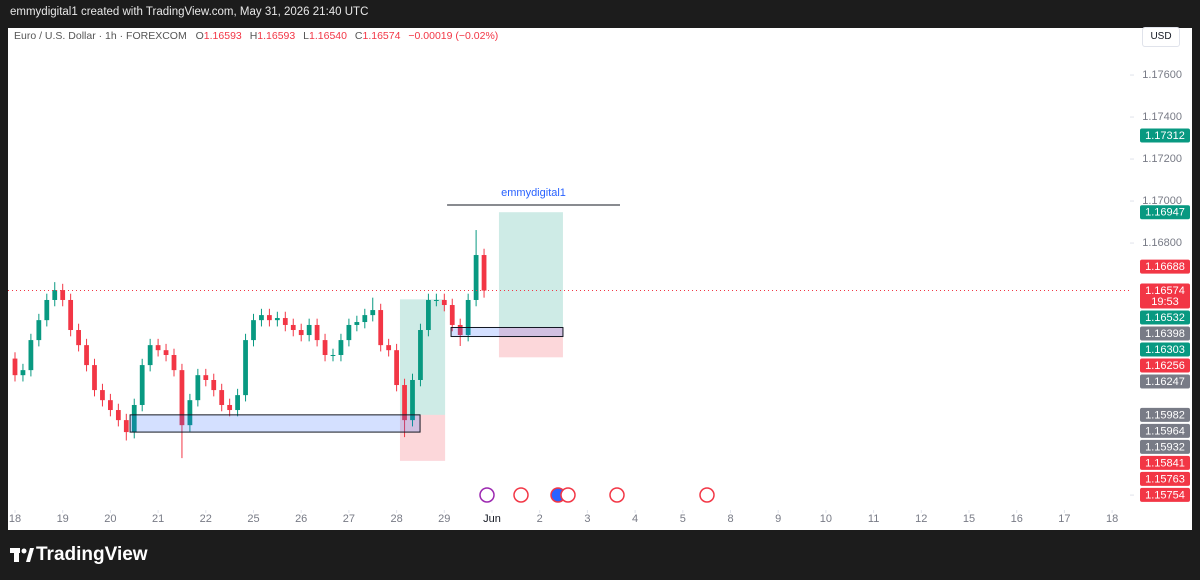  I want to click on price-badge-label: 1.16303, so click(1165, 350).